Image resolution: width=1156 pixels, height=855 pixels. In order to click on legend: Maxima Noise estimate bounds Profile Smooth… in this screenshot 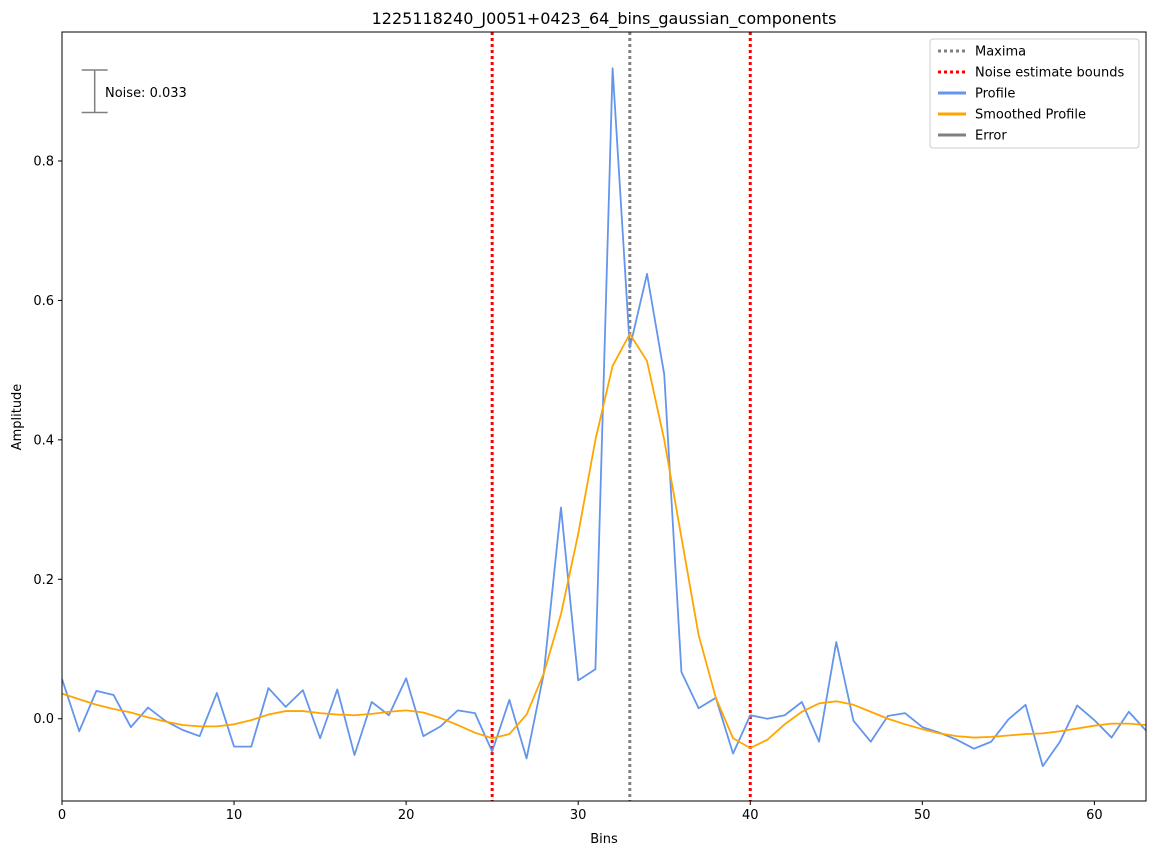, I will do `click(1034, 93)`.